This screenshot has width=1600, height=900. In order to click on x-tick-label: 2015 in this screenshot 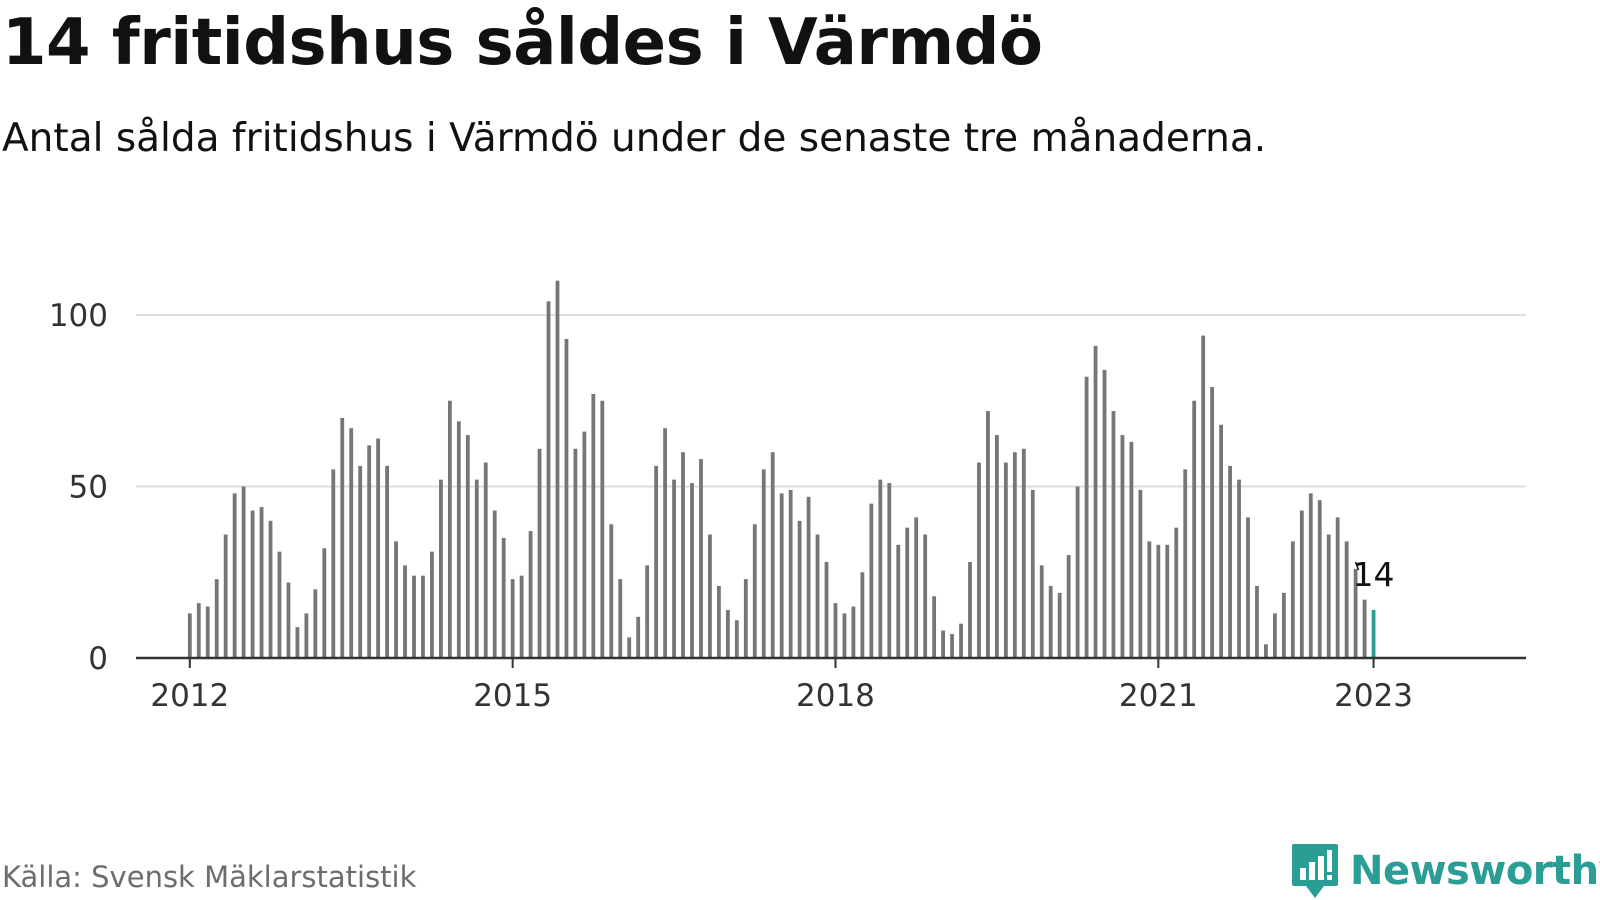, I will do `click(512, 696)`.